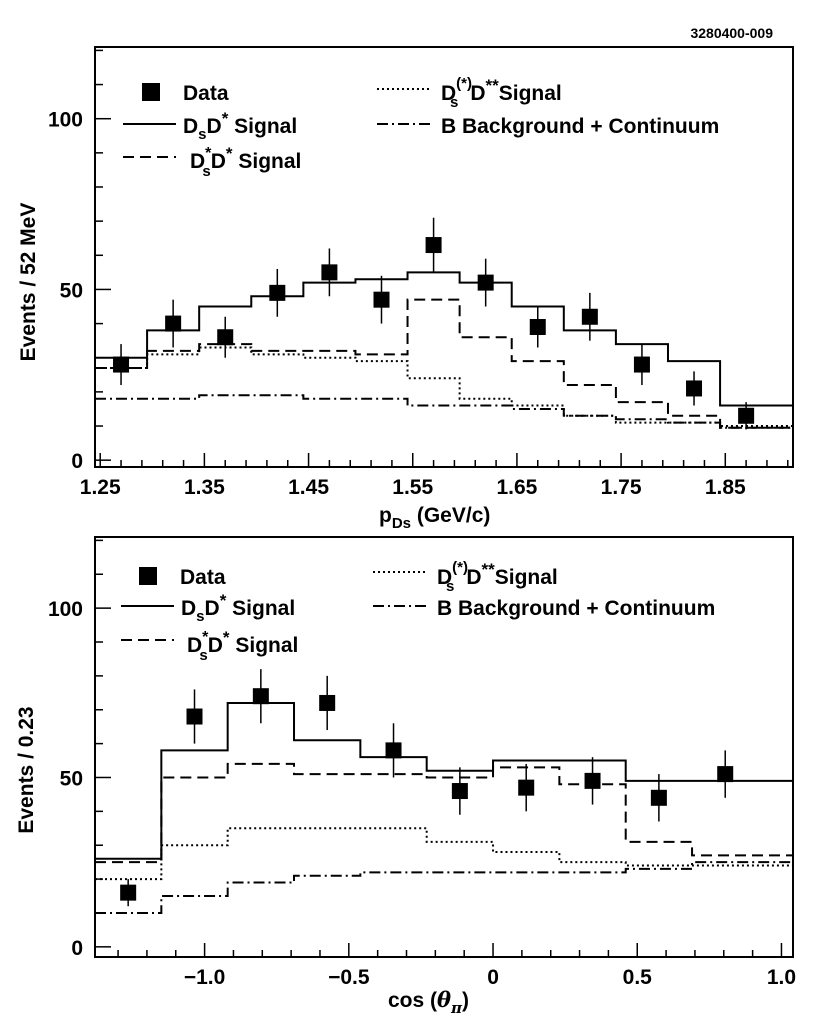  Describe the element at coordinates (204, 977) in the screenshot. I see `x-tick-label: −1.0` at that location.